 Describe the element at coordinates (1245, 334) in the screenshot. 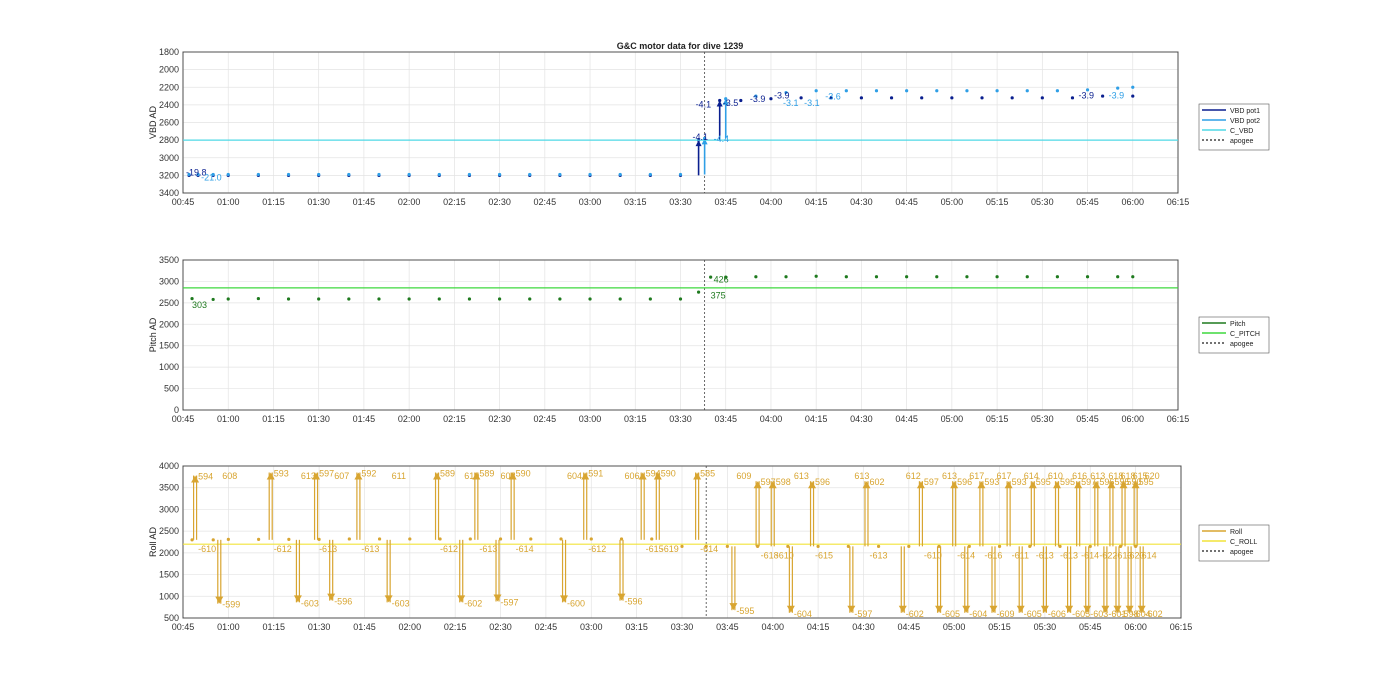

I see `legend-entry: C_PITCH` at that location.